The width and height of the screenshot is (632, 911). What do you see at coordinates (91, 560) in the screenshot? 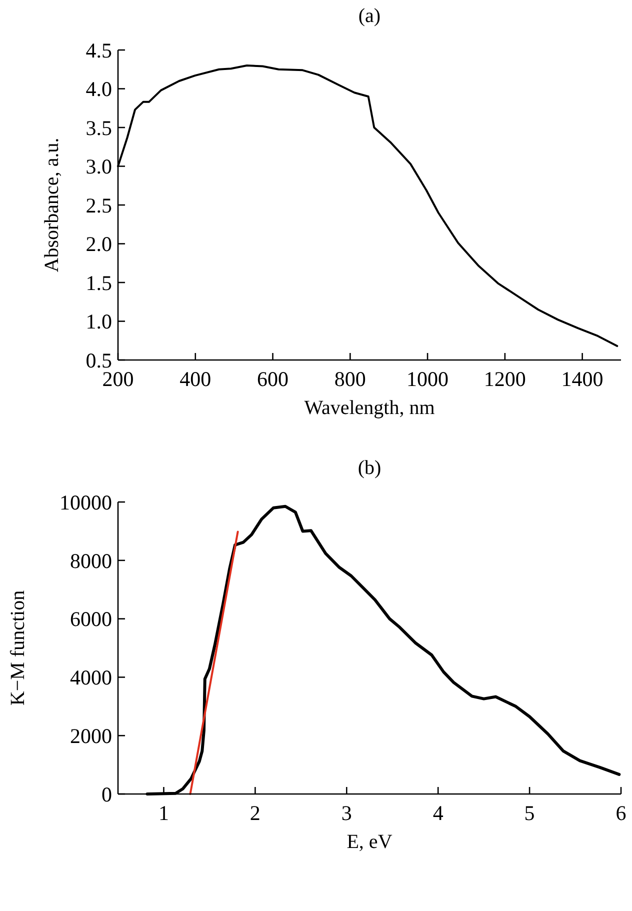
I see `y-tick-label: 8000` at bounding box center [91, 560].